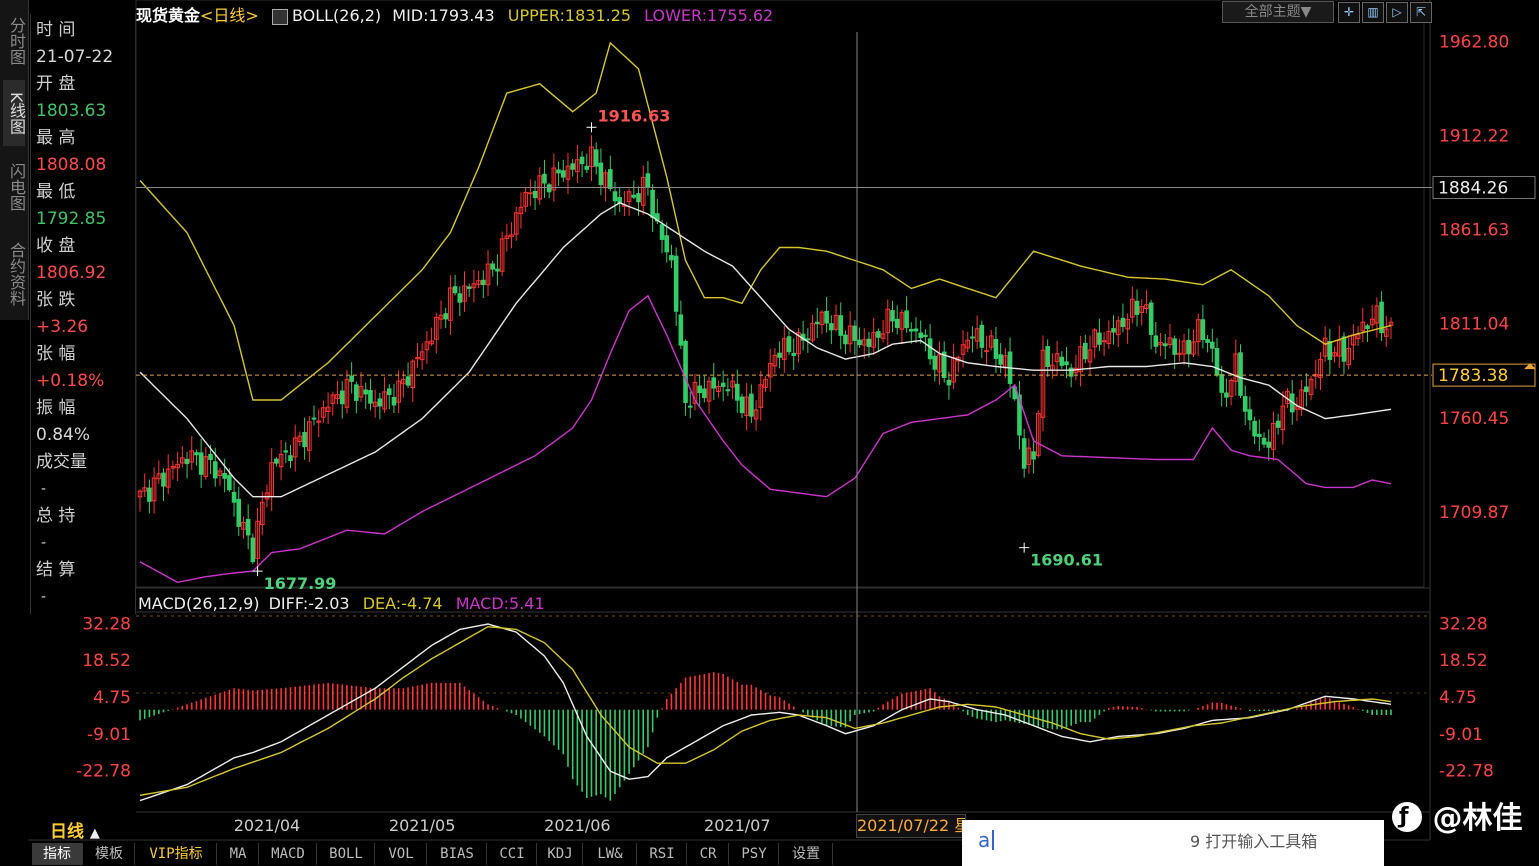 This screenshot has height=866, width=1539. What do you see at coordinates (1373, 12) in the screenshot?
I see `bar-chart-icon: ▥` at bounding box center [1373, 12].